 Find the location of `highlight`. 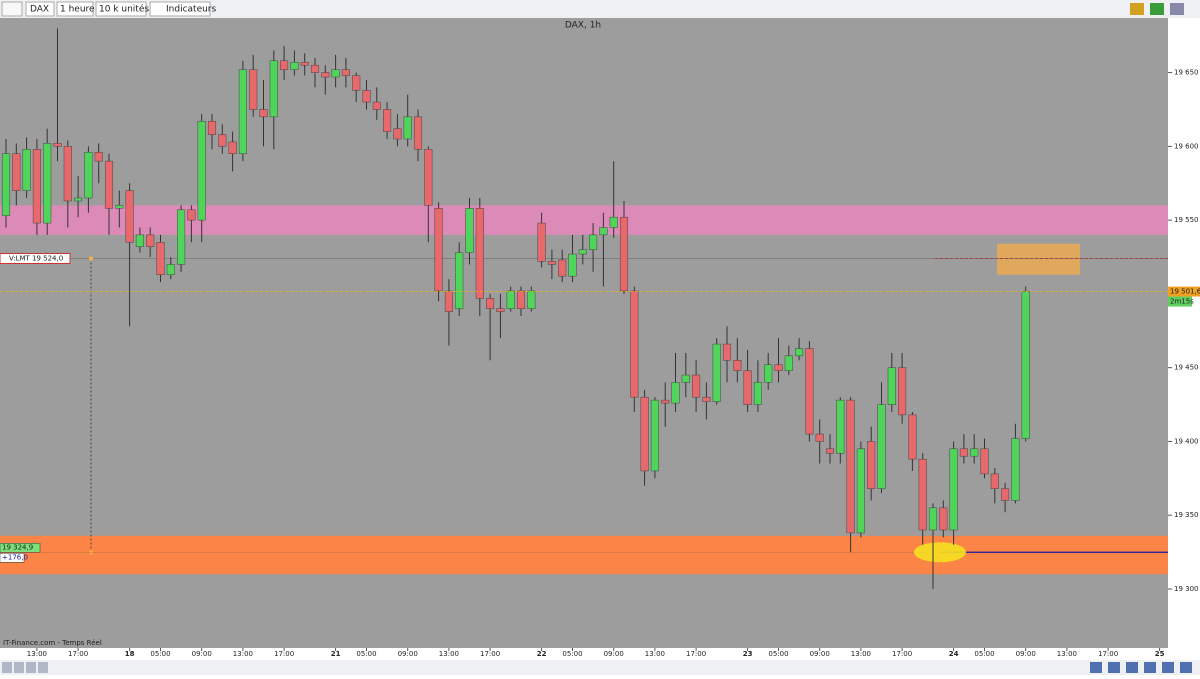

highlight is located at coordinates (940, 552).